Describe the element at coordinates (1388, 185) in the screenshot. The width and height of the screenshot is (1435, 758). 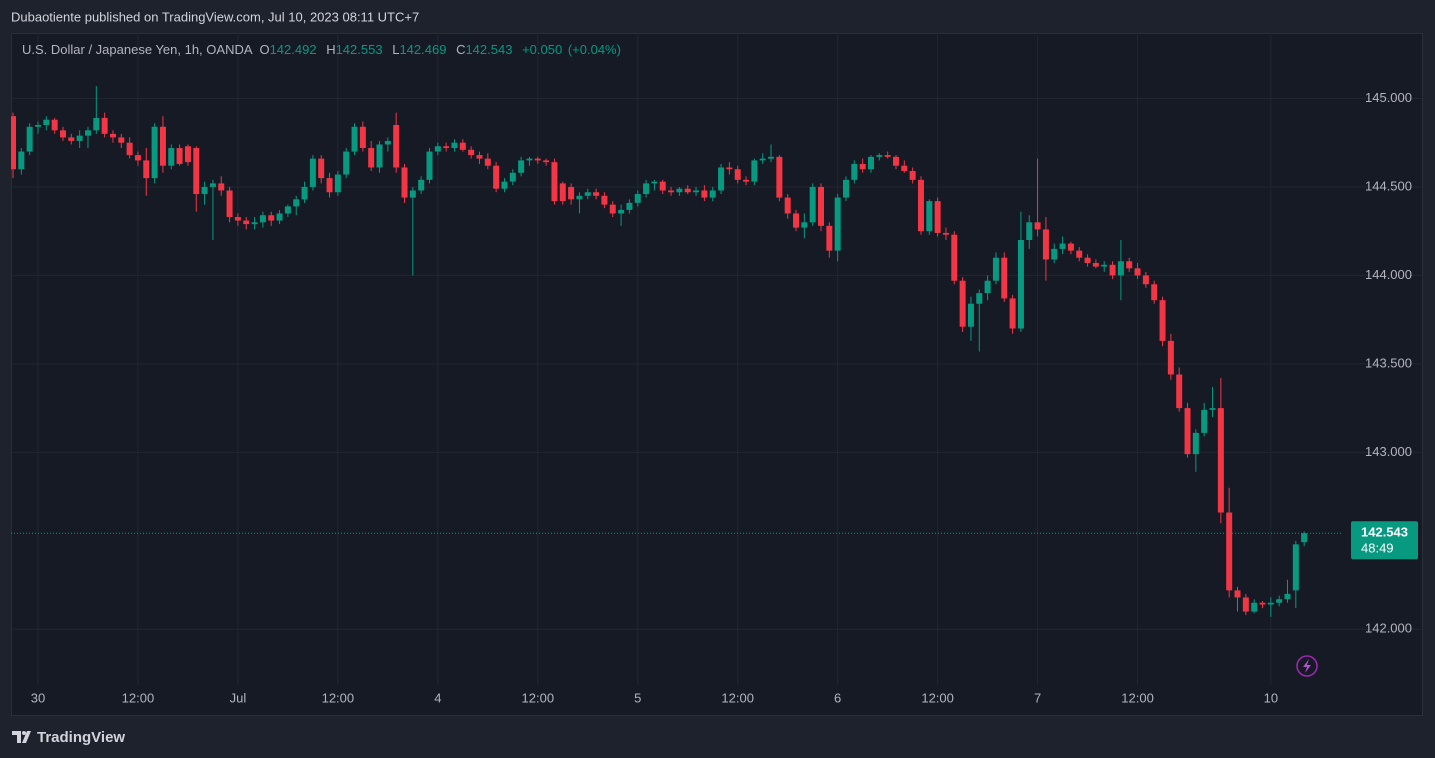
I see `y-tick-label: 144.500` at that location.